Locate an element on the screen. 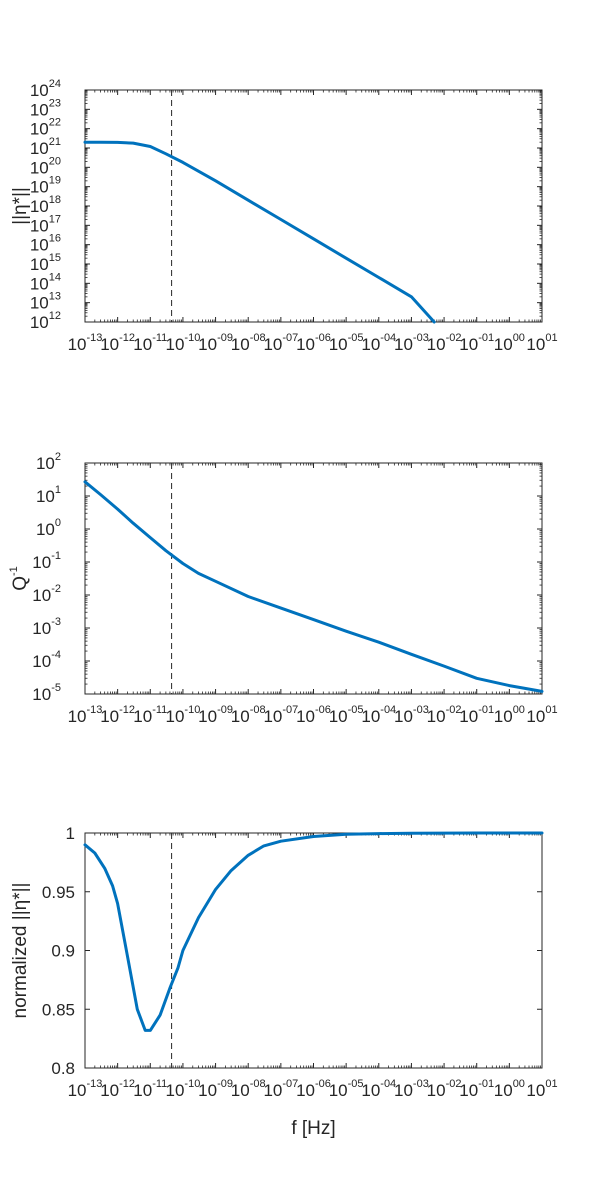  y-tick-label: 0.9 is located at coordinates (63, 951).